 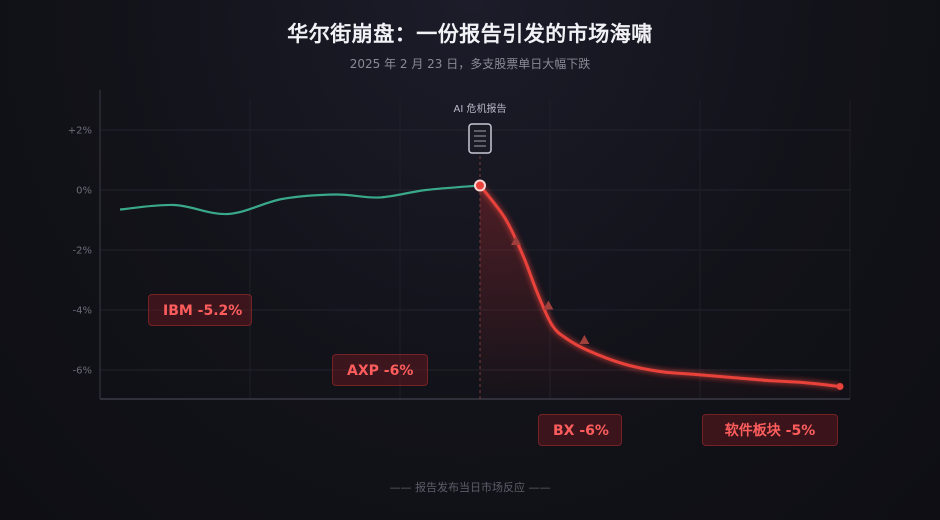 What do you see at coordinates (470, 64) in the screenshot?
I see `chart-subtitle: 2025 年 2 月 23 日，多支股票单日大幅下跌` at bounding box center [470, 64].